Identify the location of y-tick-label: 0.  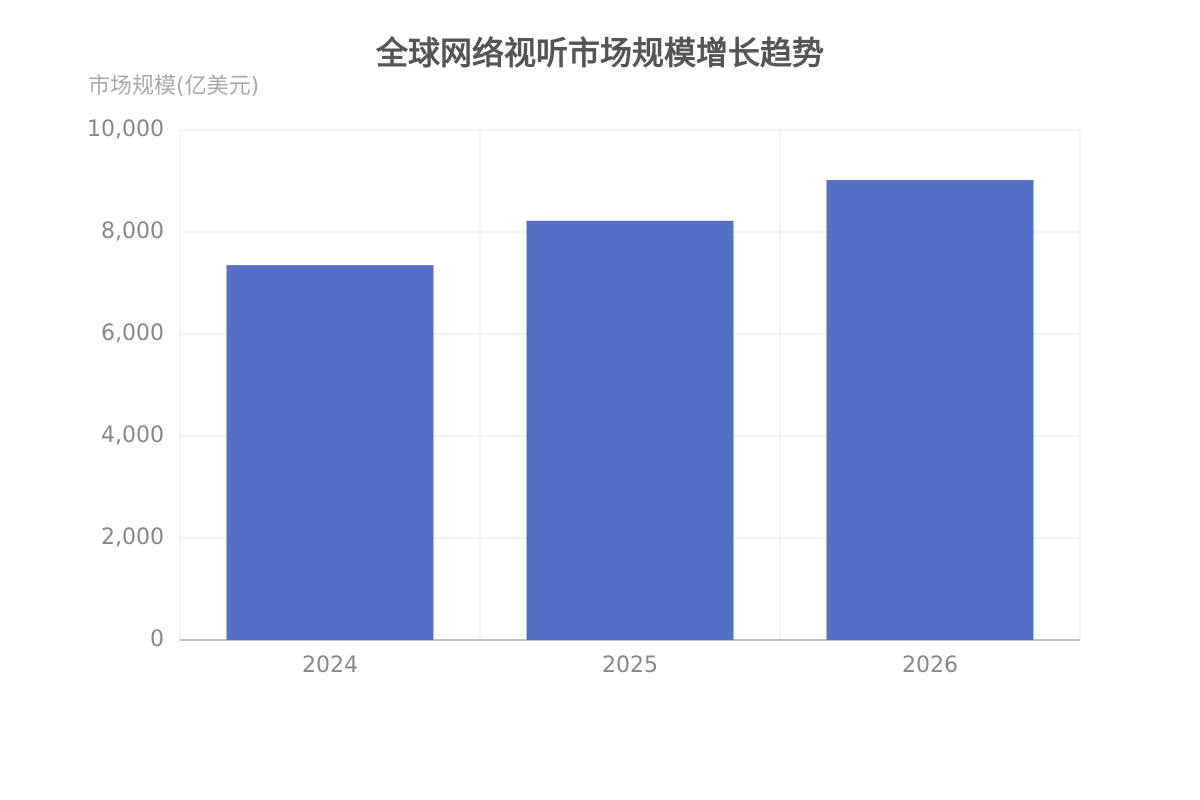
(157, 639).